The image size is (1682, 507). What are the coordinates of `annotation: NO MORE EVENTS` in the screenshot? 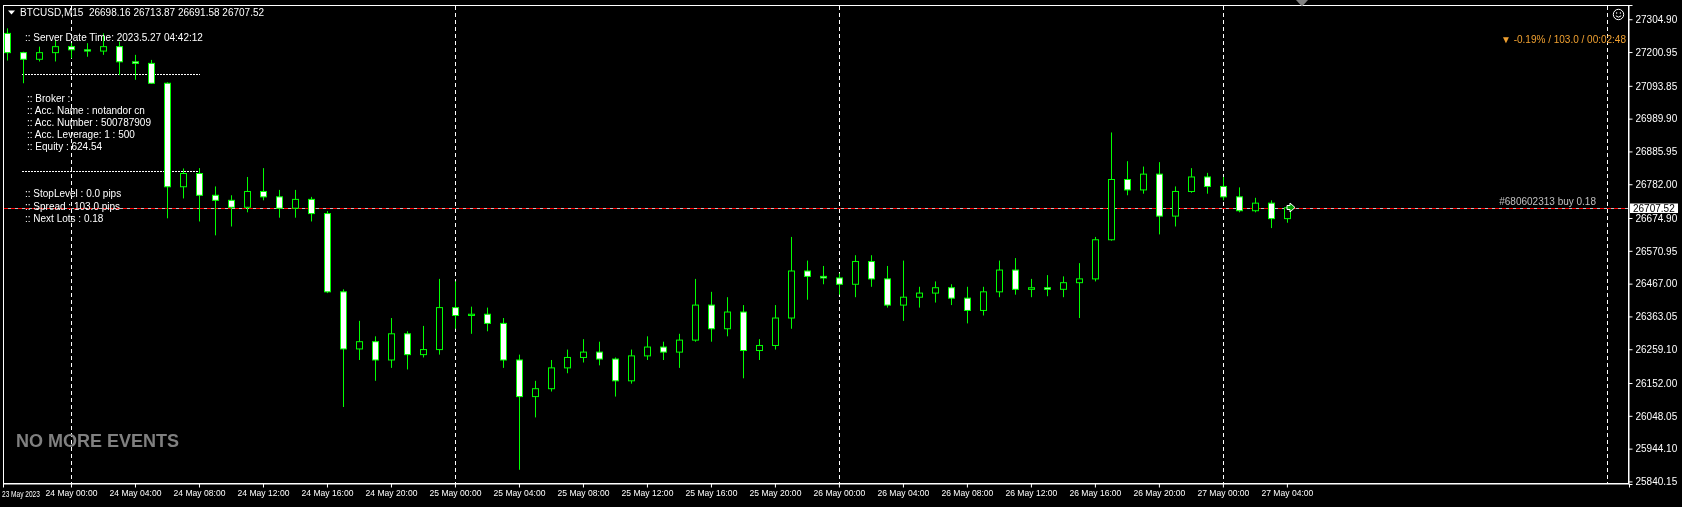 It's located at (98, 441).